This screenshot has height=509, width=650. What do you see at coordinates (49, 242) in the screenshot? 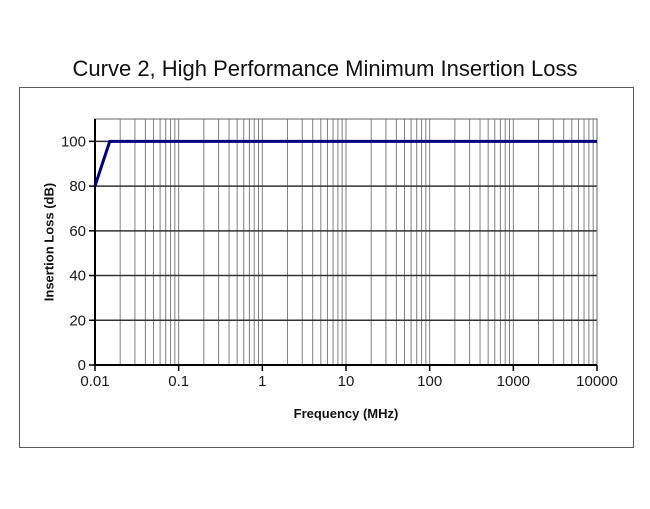
I see `y-axis-title: Insertion Loss (dB)` at bounding box center [49, 242].